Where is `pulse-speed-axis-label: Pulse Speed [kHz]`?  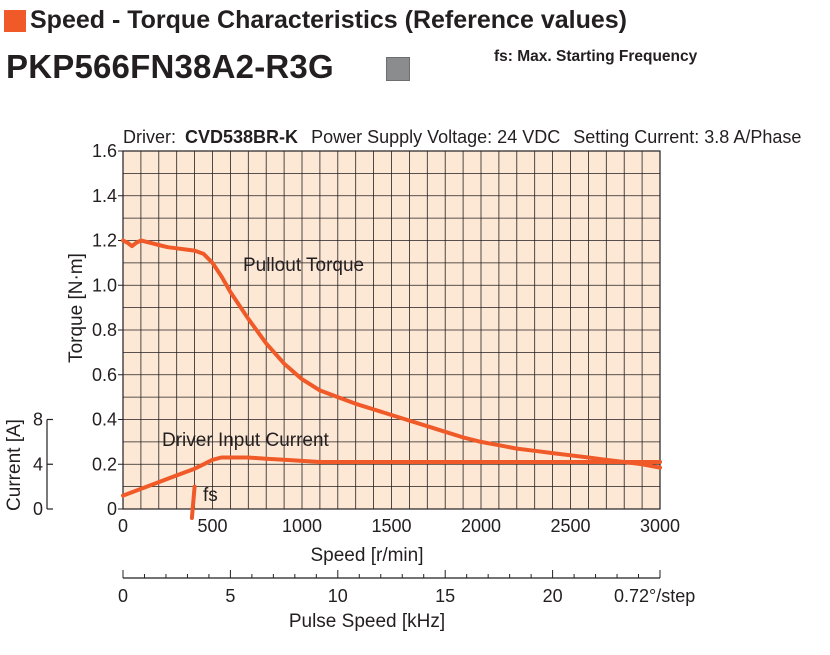 pulse-speed-axis-label: Pulse Speed [kHz] is located at coordinates (367, 621).